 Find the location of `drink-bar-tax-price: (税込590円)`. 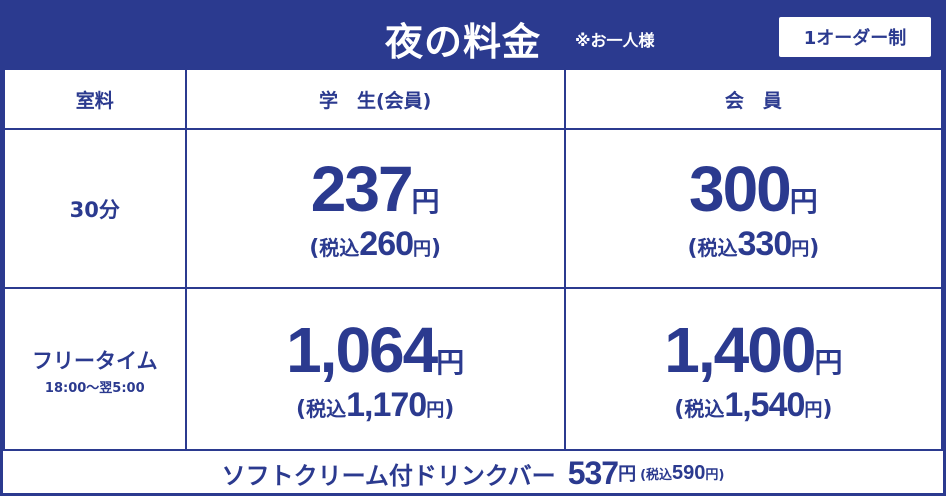

drink-bar-tax-price: (税込590円) is located at coordinates (682, 473).